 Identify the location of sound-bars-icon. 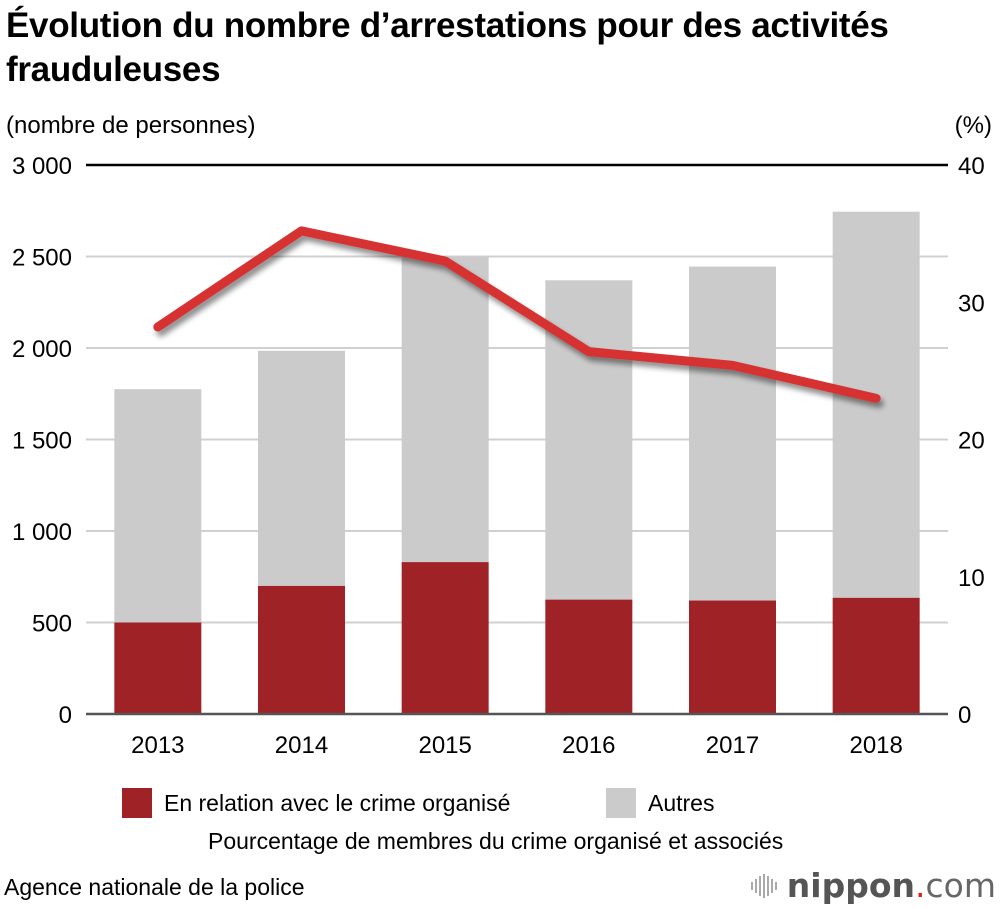
(763, 885).